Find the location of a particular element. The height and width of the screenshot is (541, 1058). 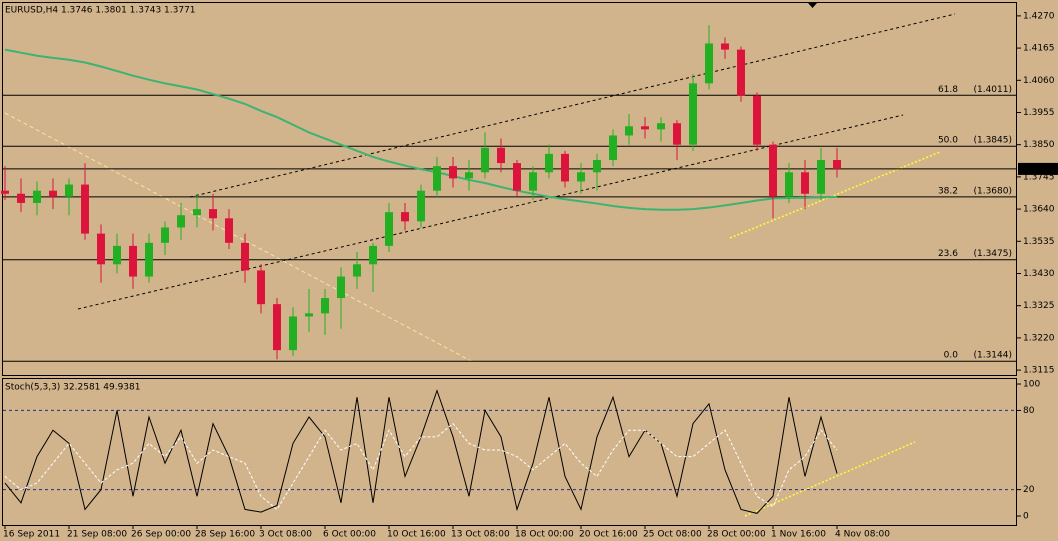

x-tick-label: 21 Sep 08:00 is located at coordinates (97, 535).